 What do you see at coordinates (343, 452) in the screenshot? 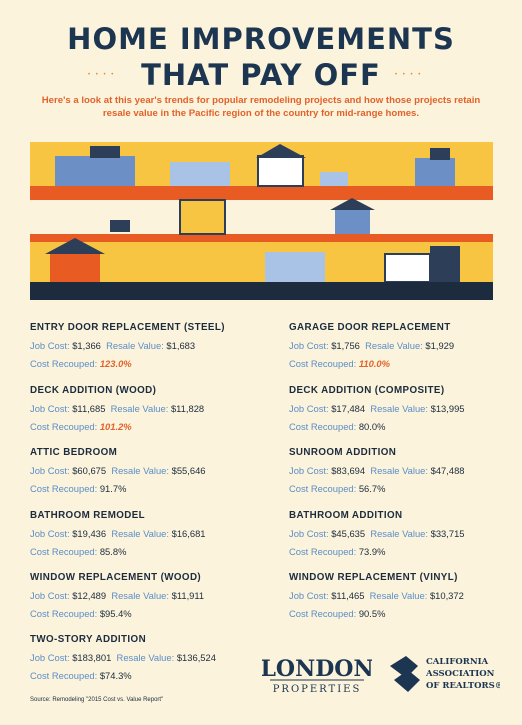
I see `project-title: SUNROOM ADDITION` at bounding box center [343, 452].